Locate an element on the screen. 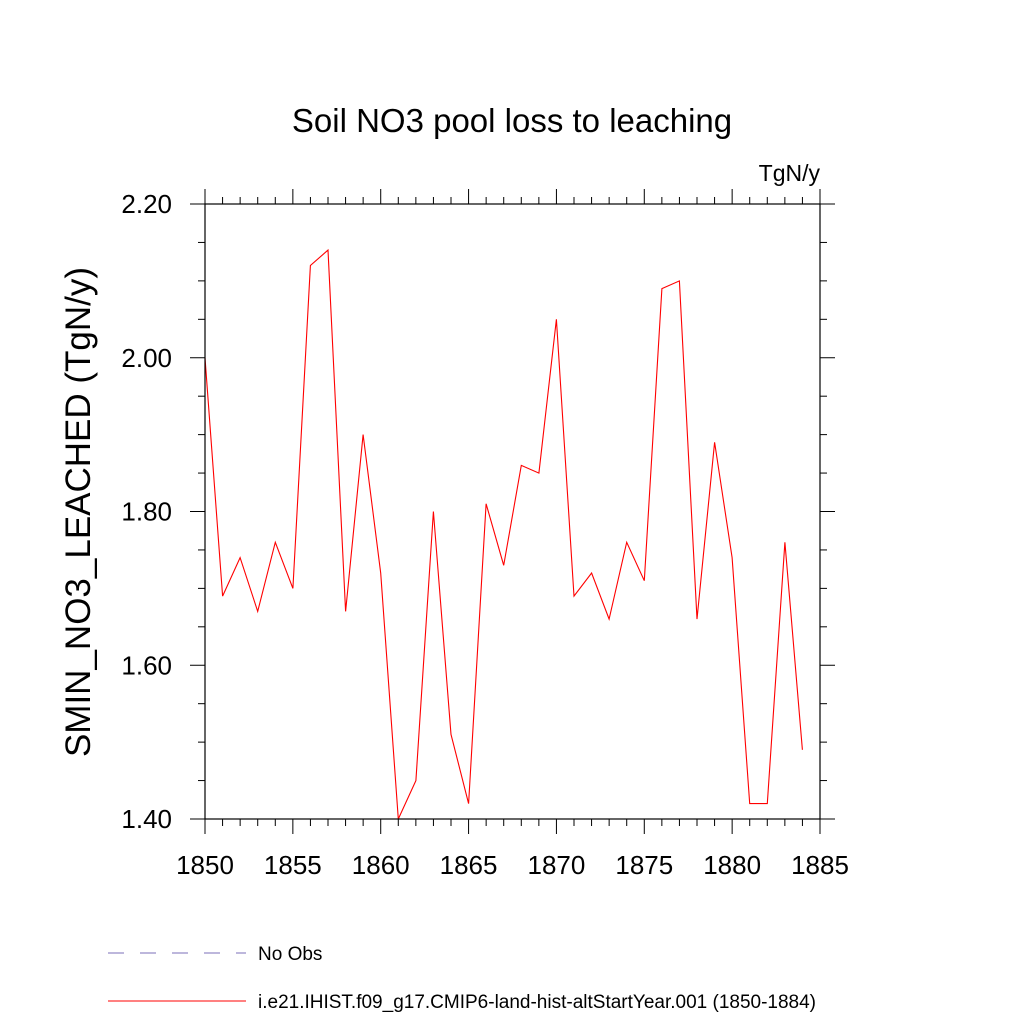 This screenshot has height=1024, width=1024. chart-title: Soil NO3 pool loss to leaching is located at coordinates (512, 120).